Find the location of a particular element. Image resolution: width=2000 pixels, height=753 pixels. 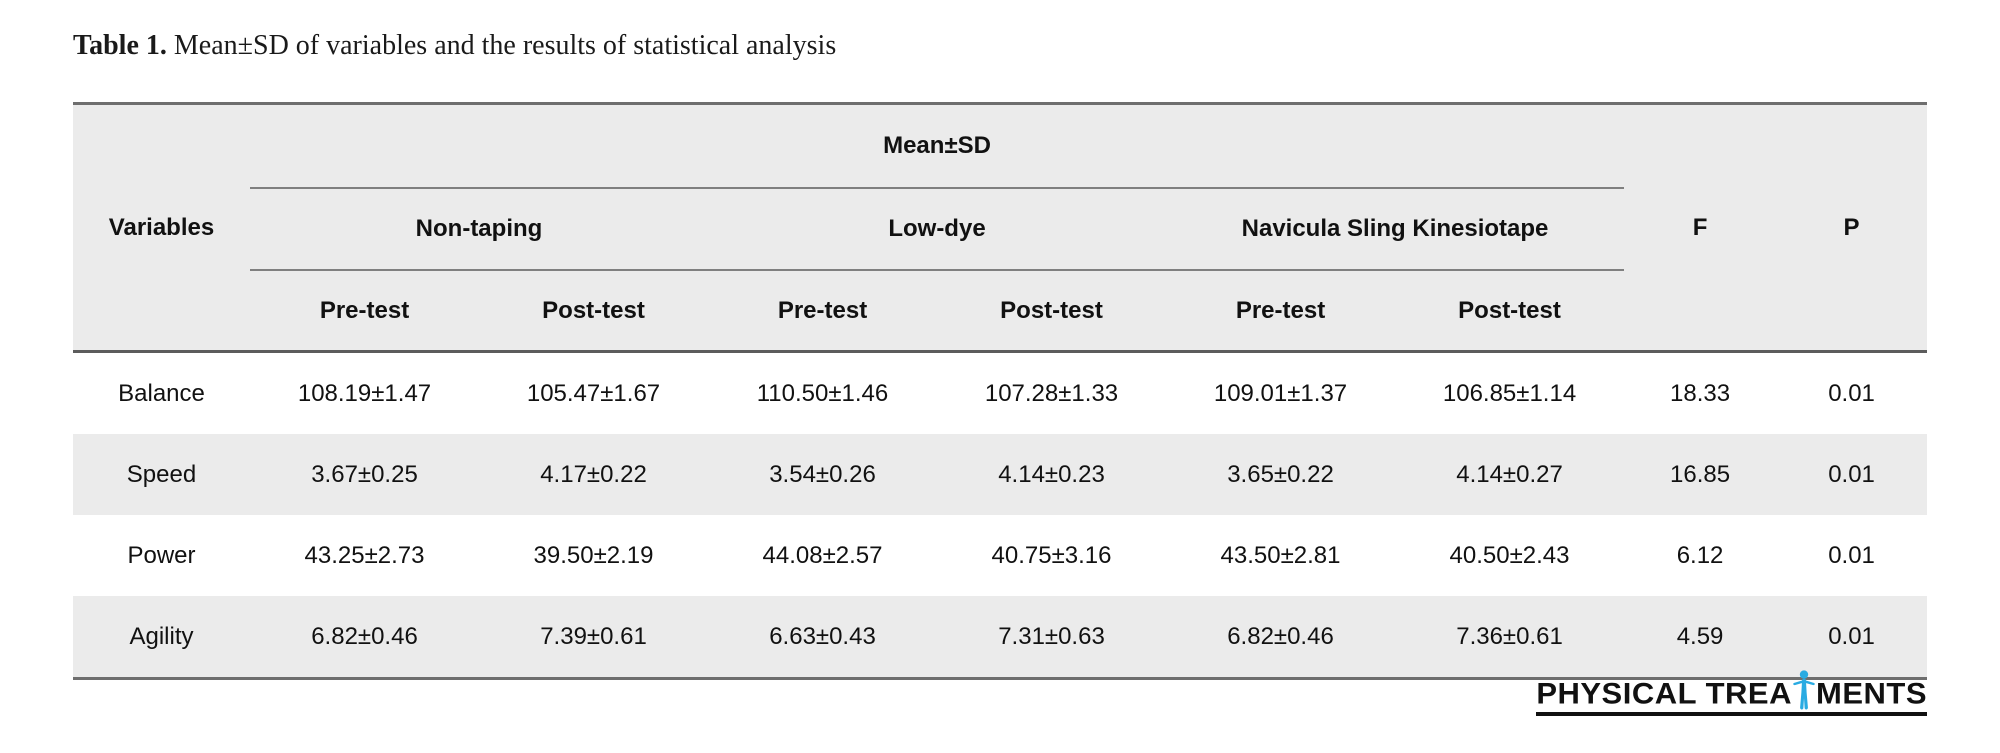

cell-value: 40.50±2.43 is located at coordinates (1510, 555).